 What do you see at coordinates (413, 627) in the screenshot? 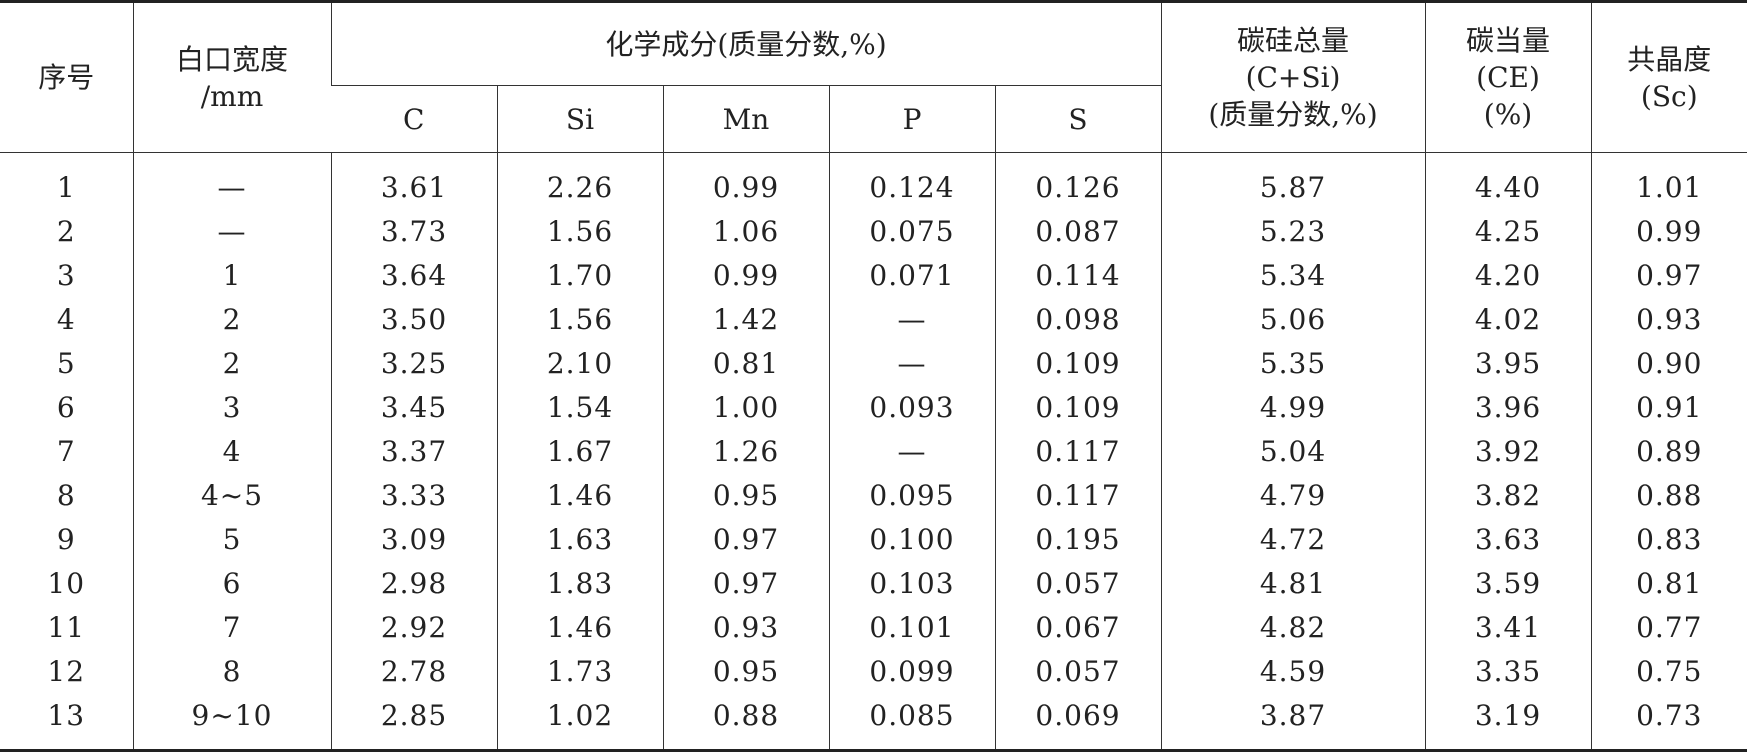
I see `cell-c: 2.92` at bounding box center [413, 627].